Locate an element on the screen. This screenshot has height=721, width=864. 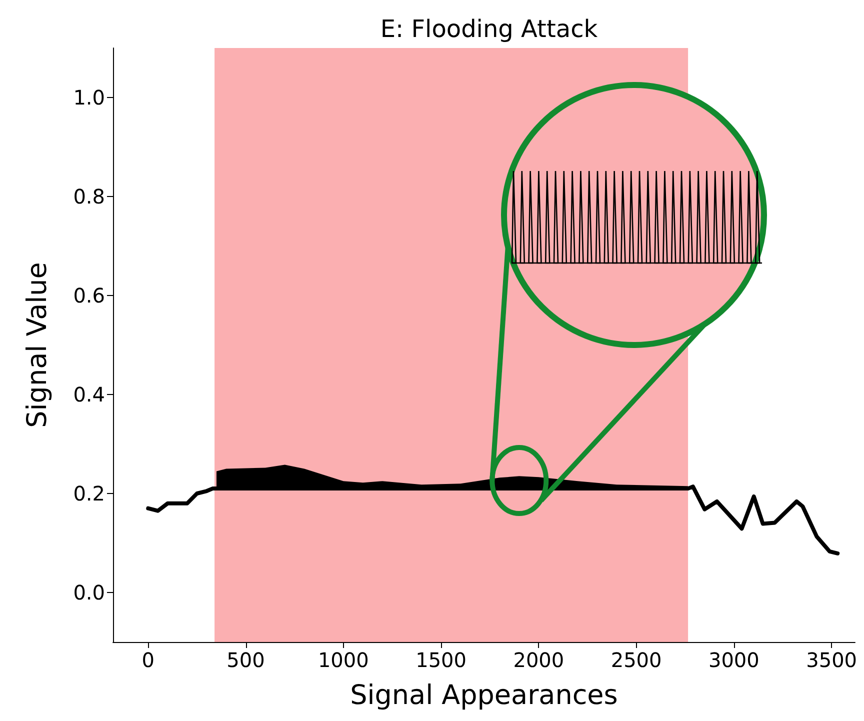
chart-title: E: Flooding Attack is located at coordinates (489, 29).